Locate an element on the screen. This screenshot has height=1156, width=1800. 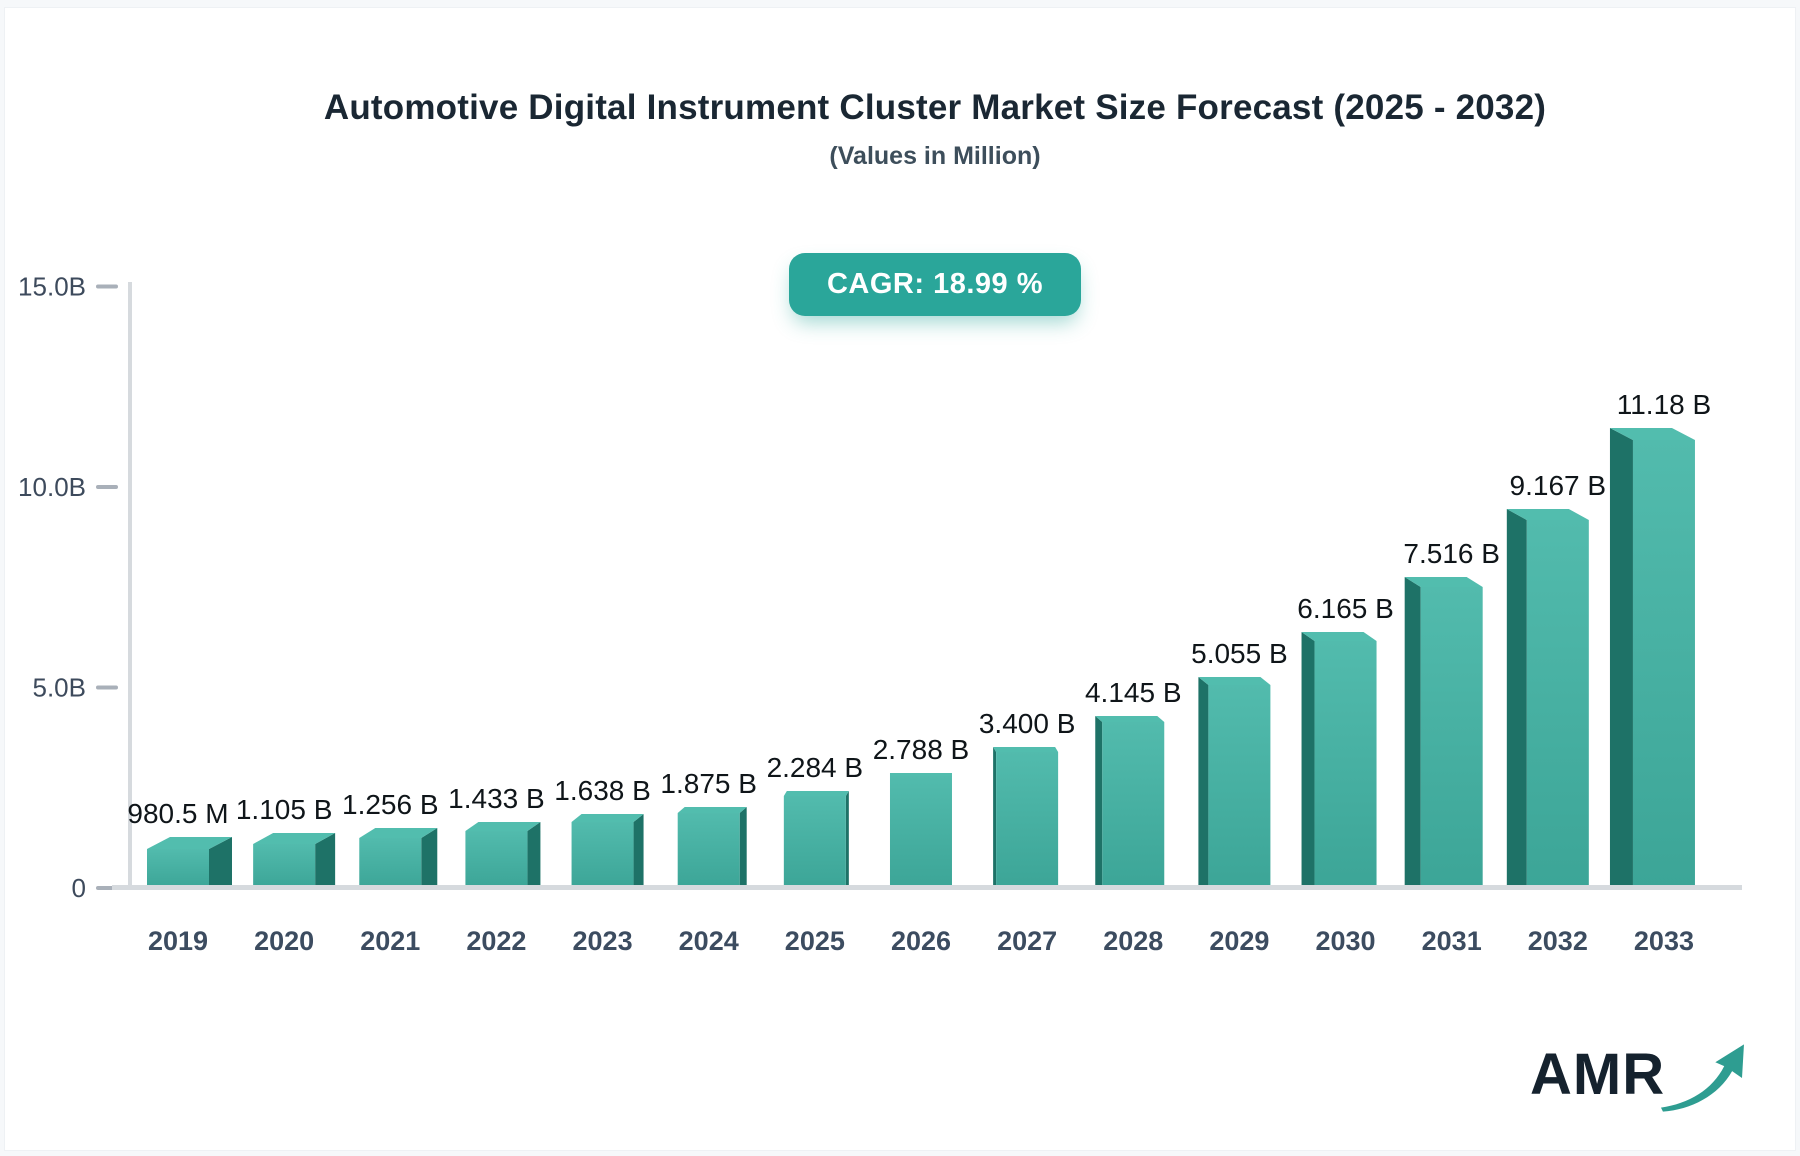
bar-2033 is located at coordinates (1652, 658).